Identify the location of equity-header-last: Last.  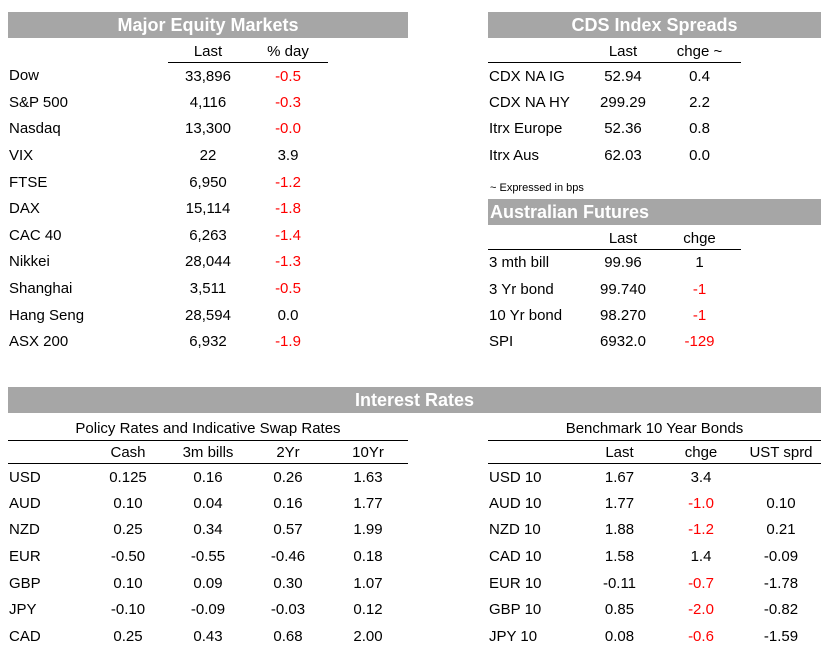
(208, 51).